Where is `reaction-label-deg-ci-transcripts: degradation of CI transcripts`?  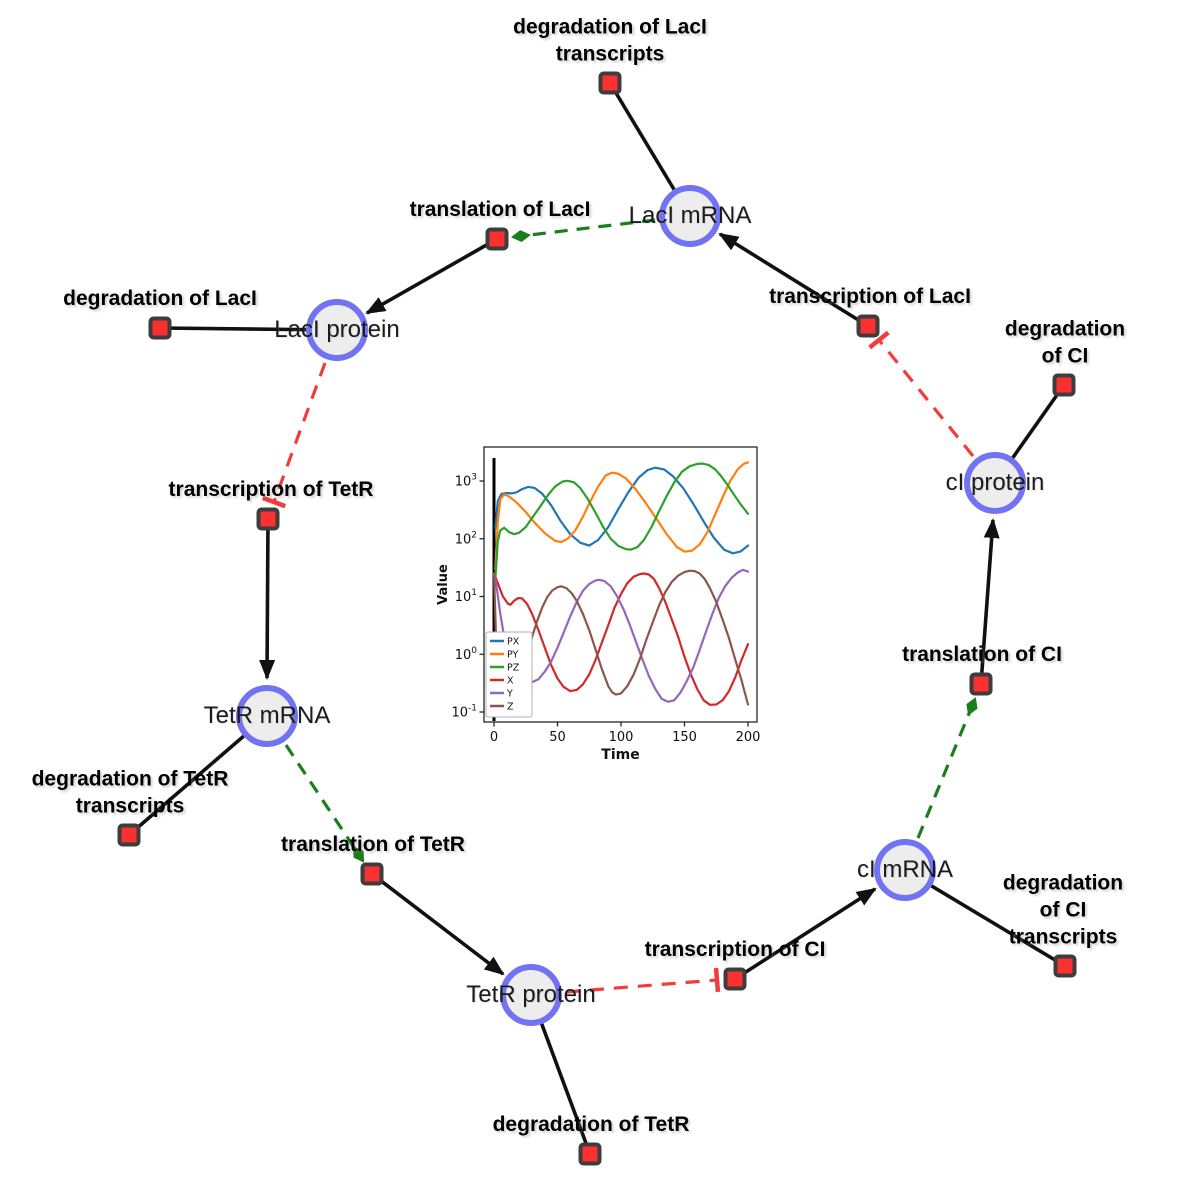 reaction-label-deg-ci-transcripts: degradation of CI transcripts is located at coordinates (1063, 910).